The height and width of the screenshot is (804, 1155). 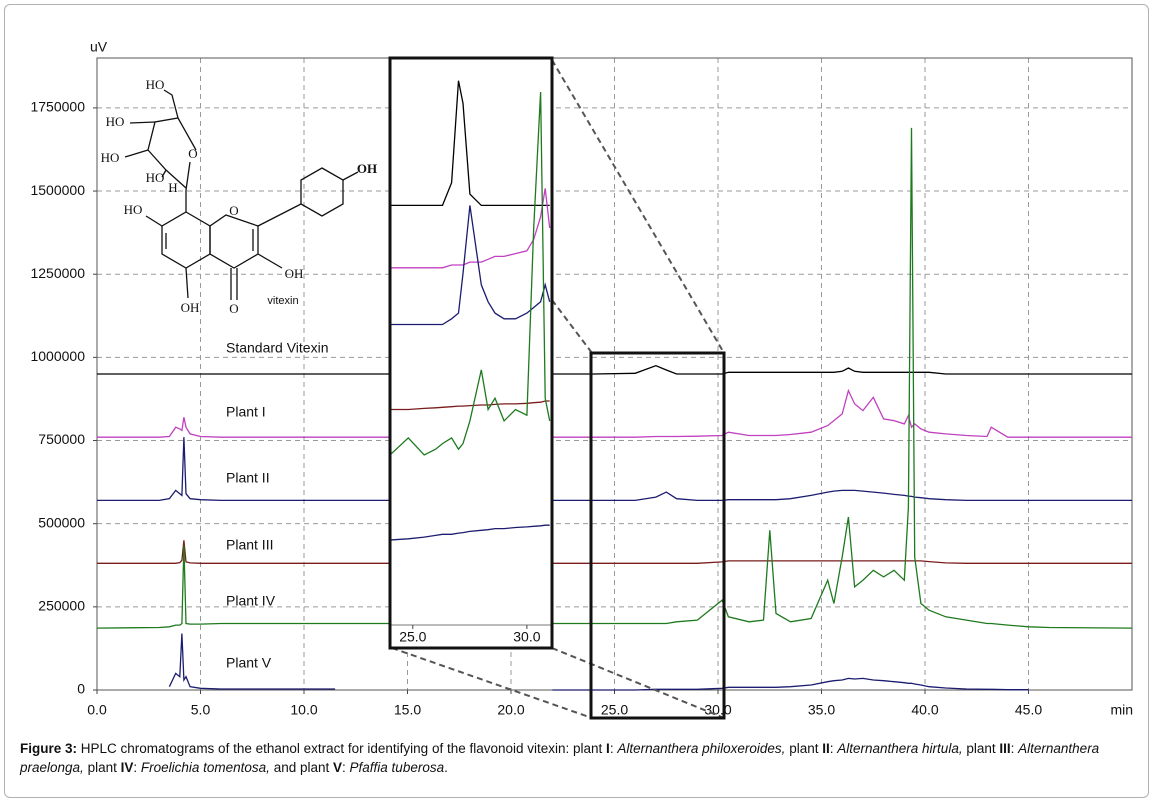 I want to click on caption-text: Figure 3:, so click(x=49, y=748).